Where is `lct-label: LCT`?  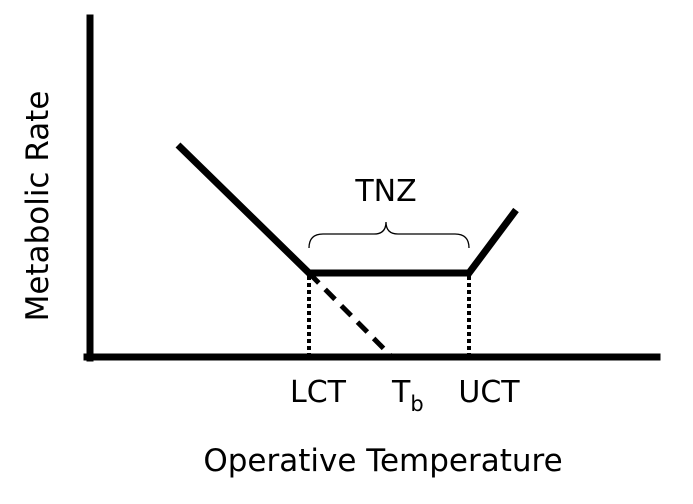
lct-label: LCT is located at coordinates (318, 392).